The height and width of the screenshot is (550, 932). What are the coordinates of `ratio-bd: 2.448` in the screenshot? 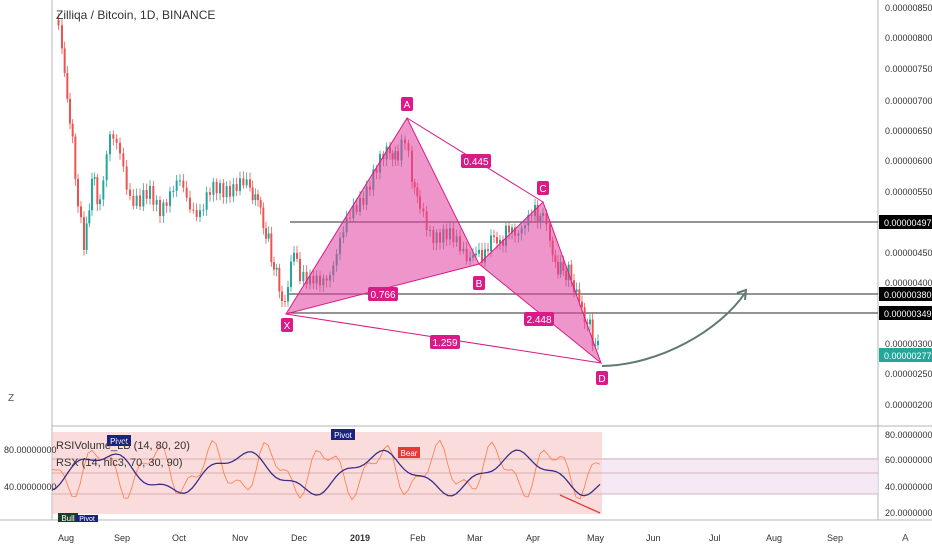 It's located at (538, 320).